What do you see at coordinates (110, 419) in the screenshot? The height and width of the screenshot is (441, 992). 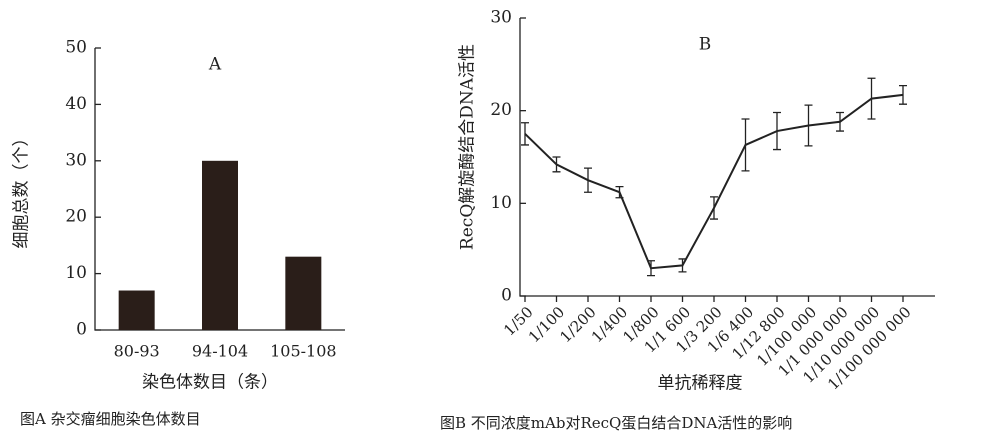 I see `caption: 图A 杂交瘤细胞染色体数目` at bounding box center [110, 419].